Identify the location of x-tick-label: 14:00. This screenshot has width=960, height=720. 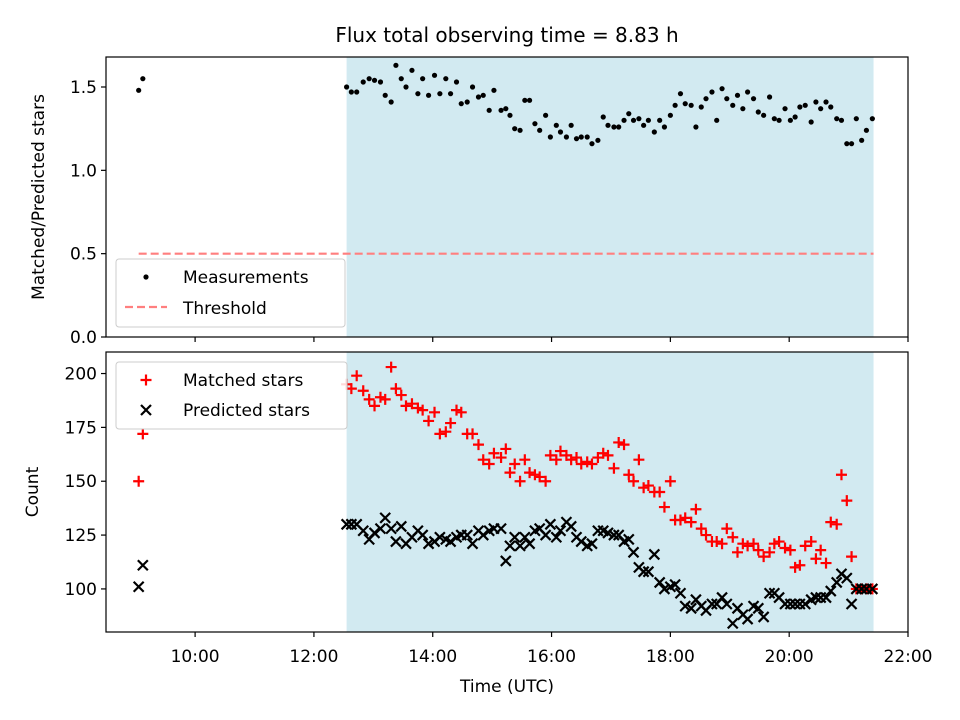
(432, 657).